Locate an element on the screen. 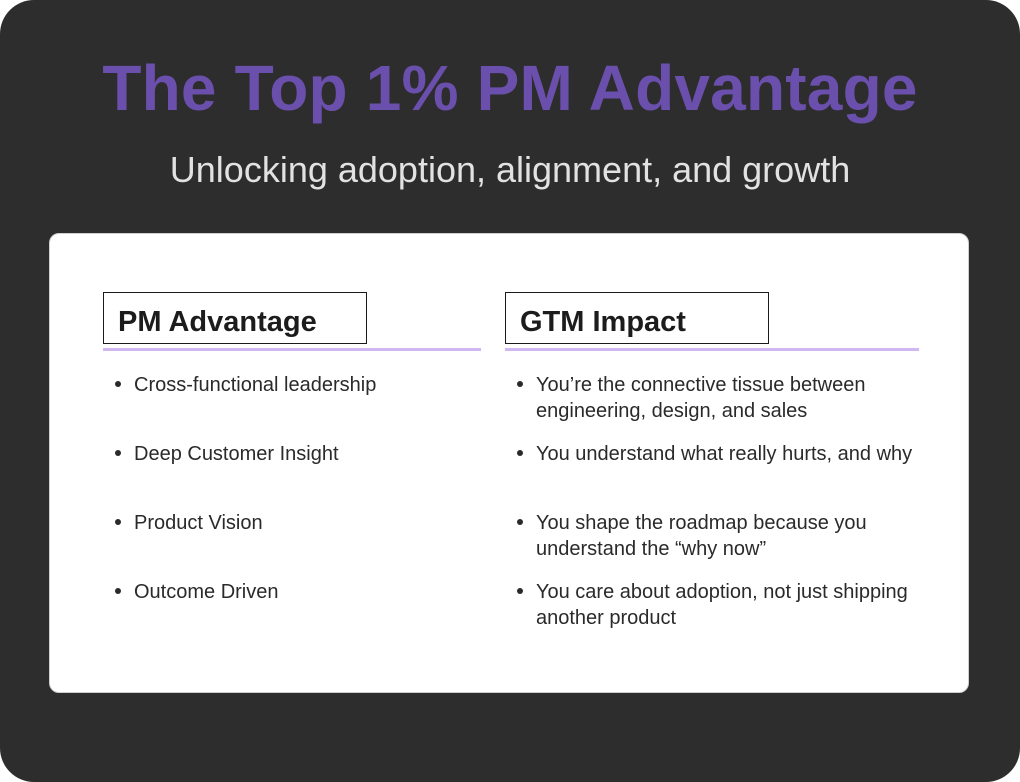 This screenshot has width=1020, height=782. list-item-text: Cross-functional leadership is located at coordinates (255, 385).